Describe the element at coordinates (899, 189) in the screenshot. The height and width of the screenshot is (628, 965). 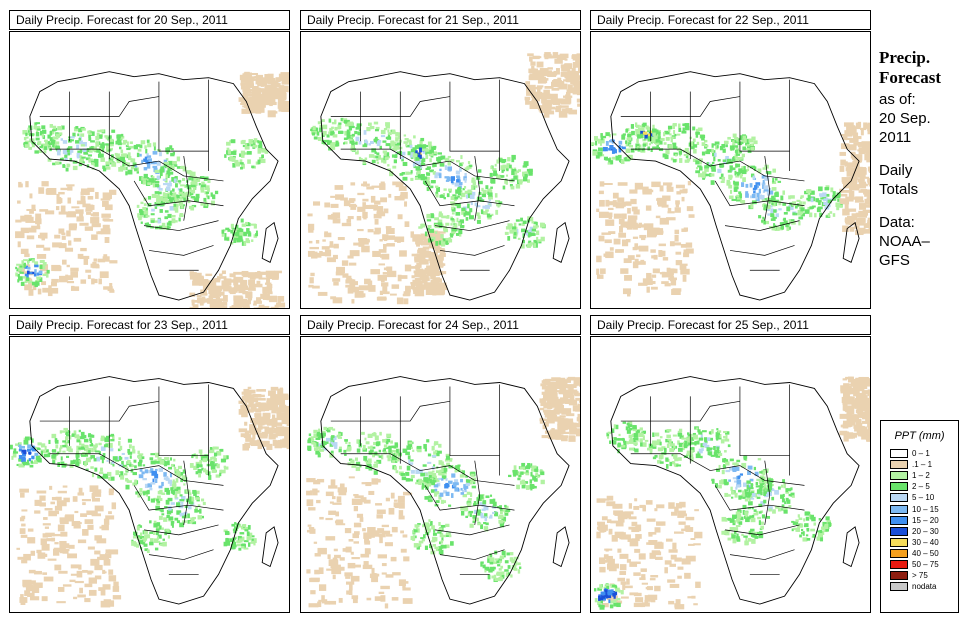
I see `info-totals-line2: Totals` at that location.